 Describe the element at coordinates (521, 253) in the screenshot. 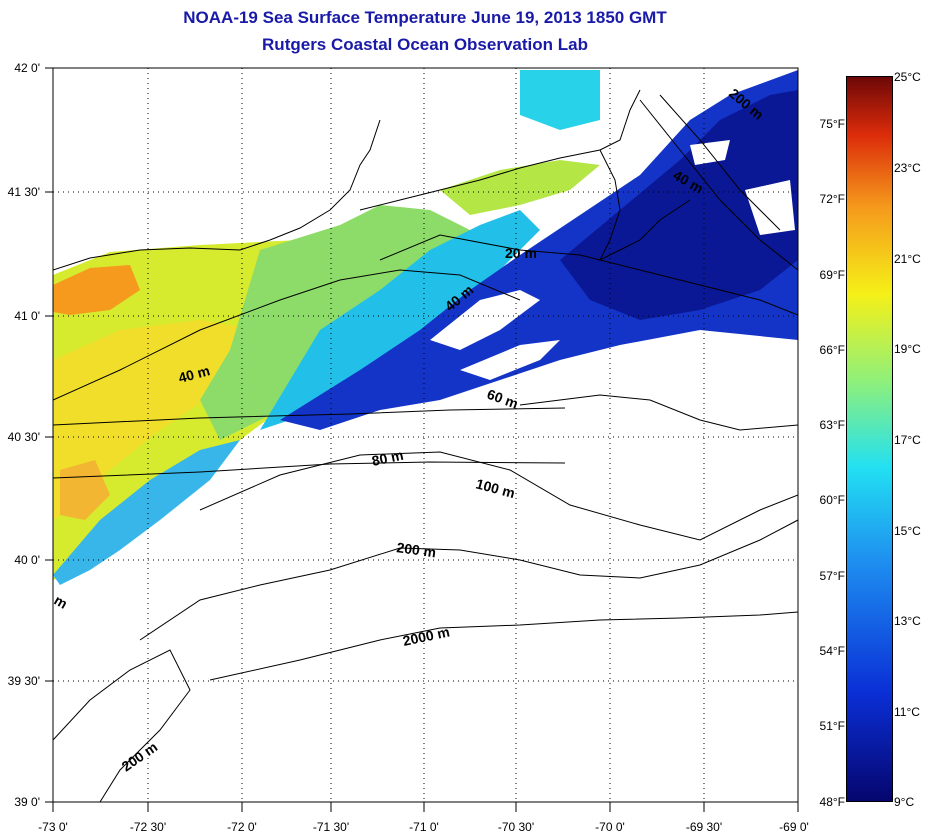

I see `contour-label-20m: 20 m` at that location.